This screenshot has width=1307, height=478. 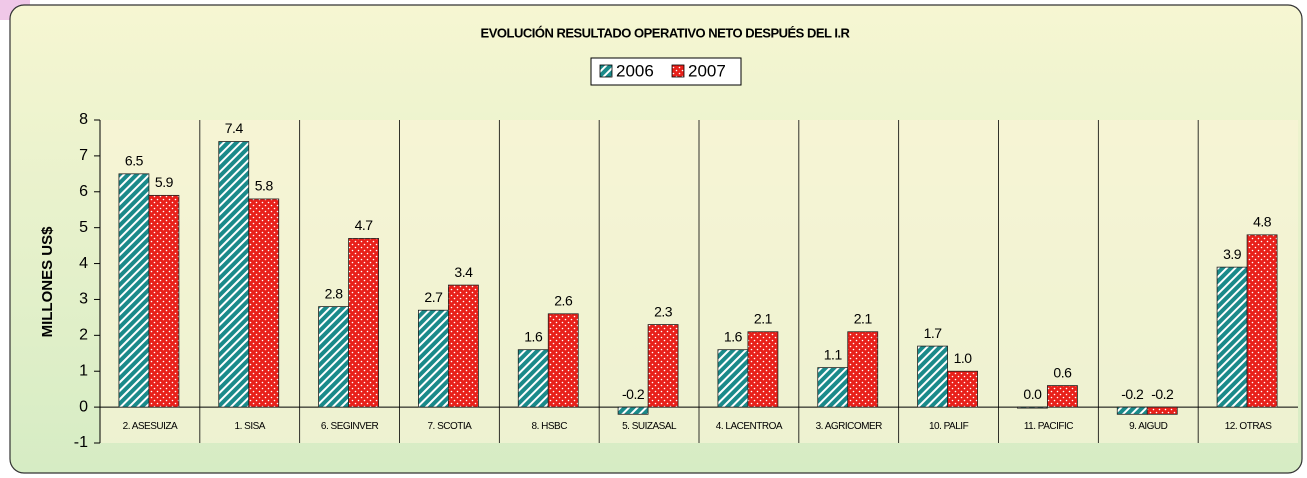 I want to click on data-label: 1.1, so click(x=833, y=354).